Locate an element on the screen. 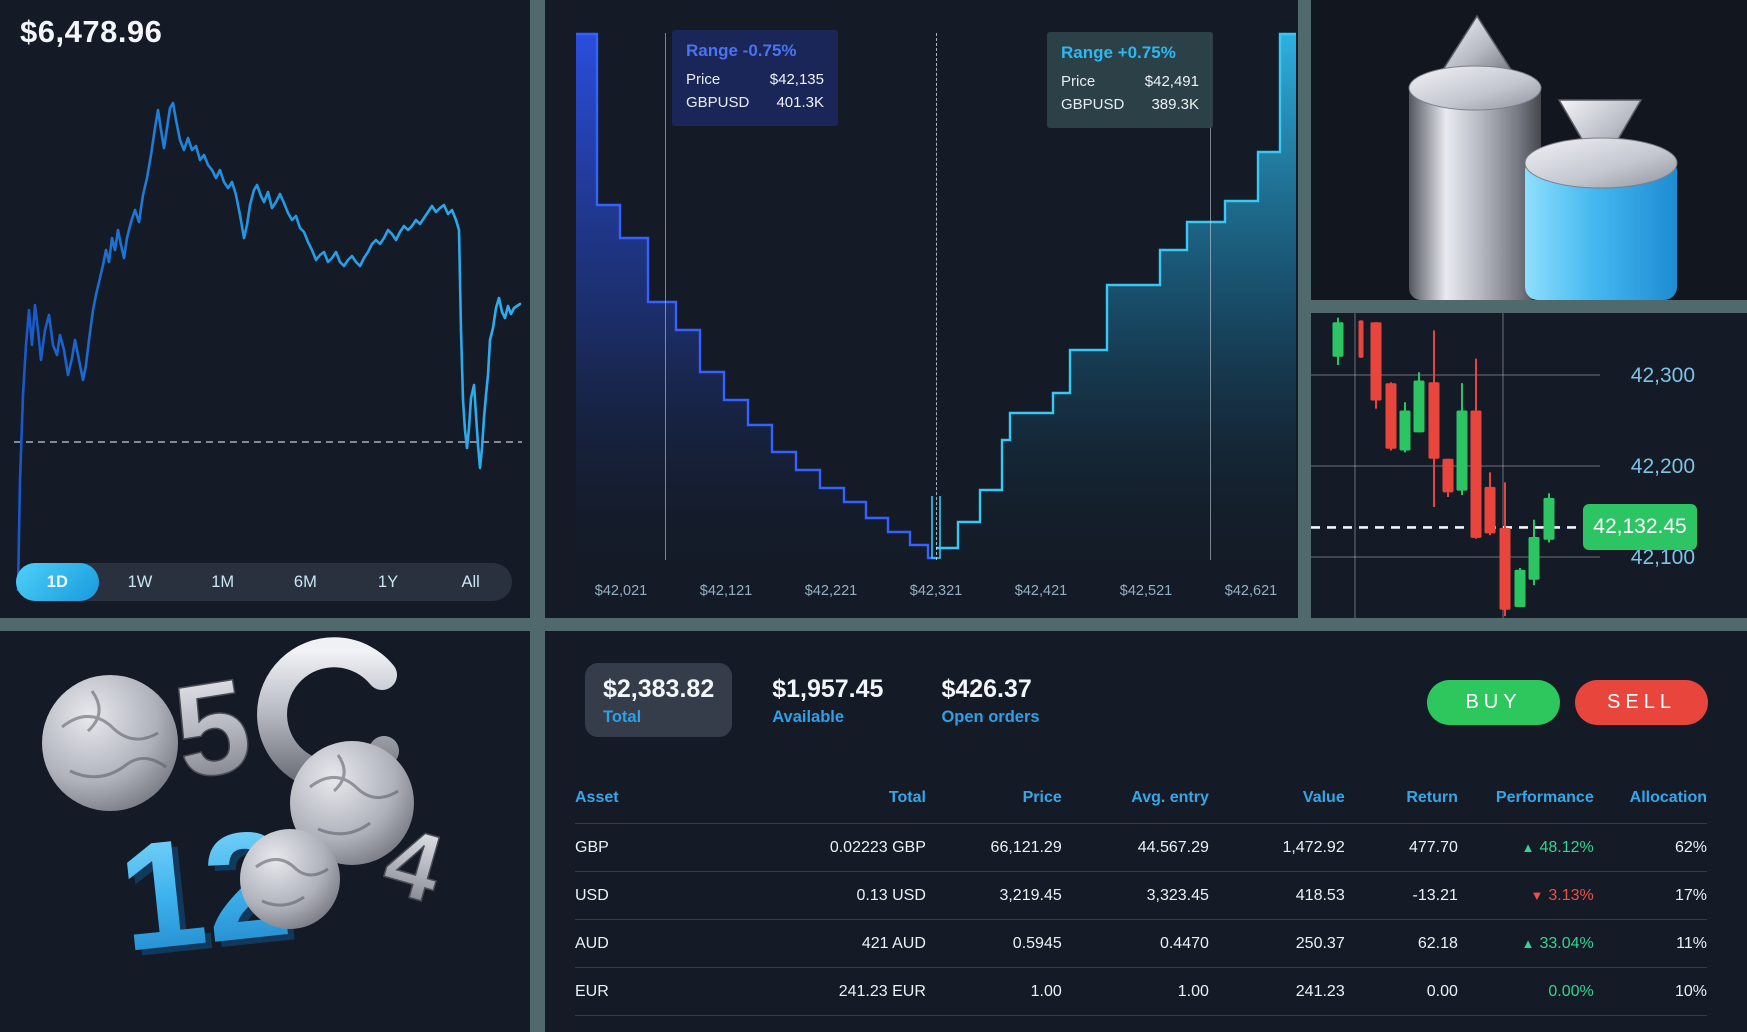 This screenshot has height=1032, width=1747. allocation-cell: 11% is located at coordinates (1691, 943).